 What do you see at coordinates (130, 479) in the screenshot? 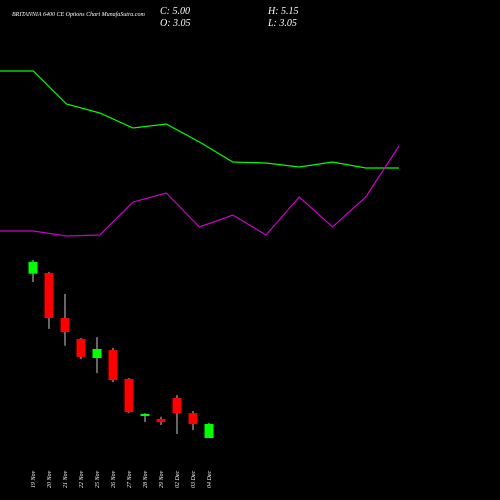
I see `x-tick-label: 27 Nov` at bounding box center [130, 479].